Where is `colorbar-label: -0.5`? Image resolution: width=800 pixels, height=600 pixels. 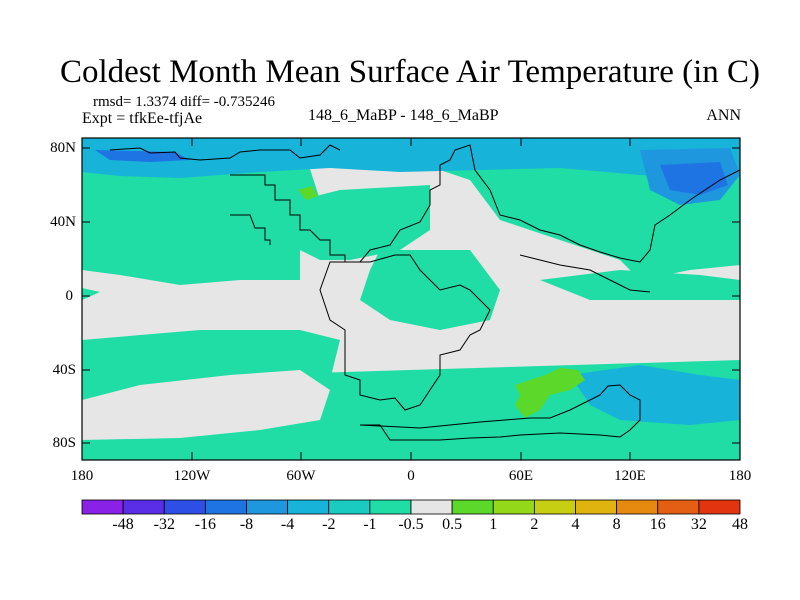
colorbar-label: -0.5 is located at coordinates (411, 524).